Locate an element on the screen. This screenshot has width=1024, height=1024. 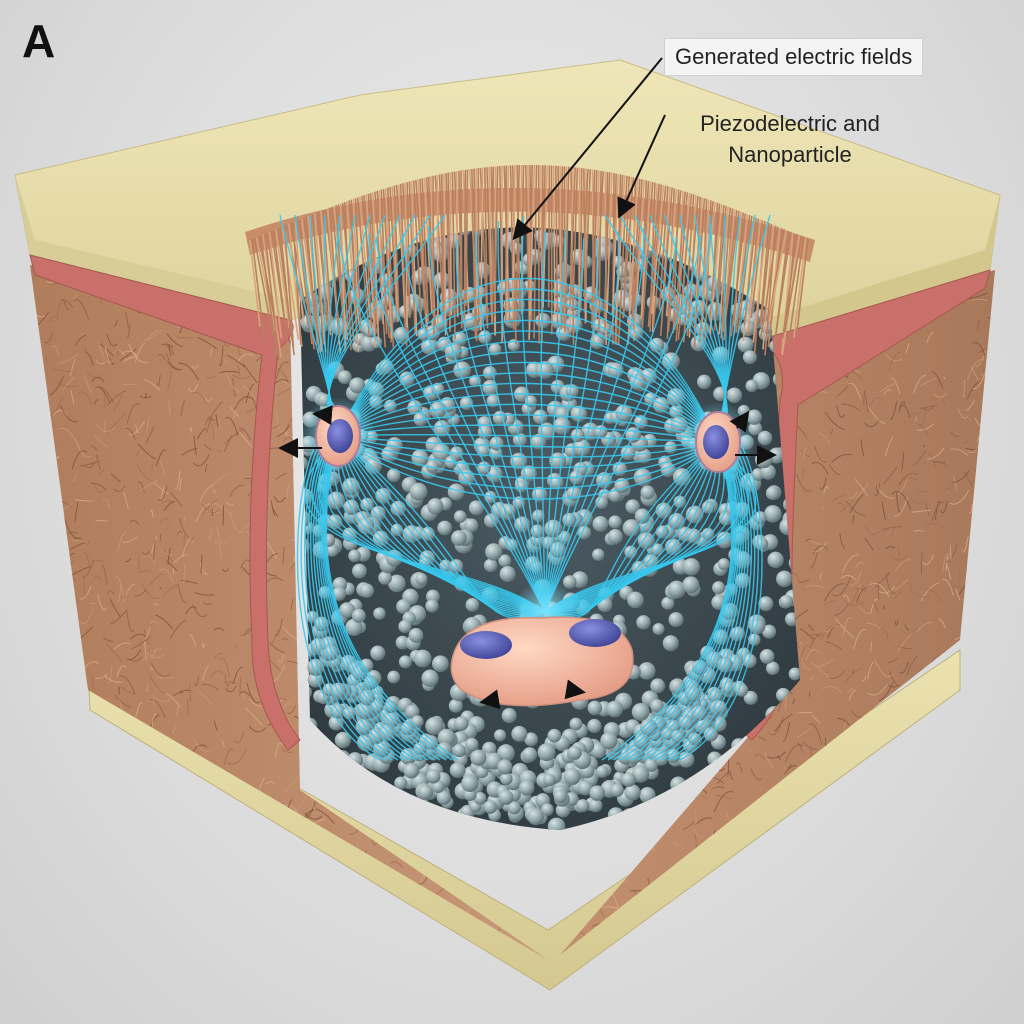
panel-letter: A is located at coordinates (39, 41).